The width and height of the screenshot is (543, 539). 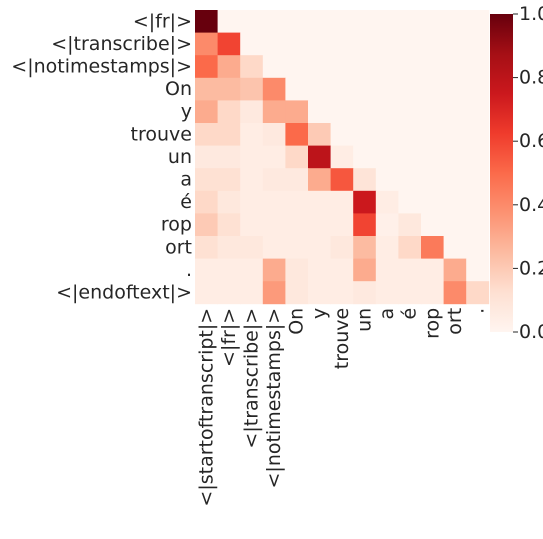 What do you see at coordinates (319, 67) in the screenshot?
I see `heatmap-cell-r2-c5` at bounding box center [319, 67].